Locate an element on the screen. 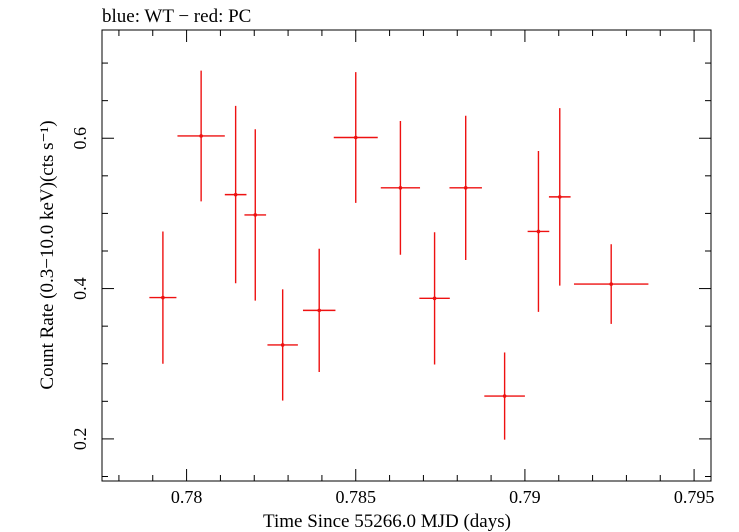 The height and width of the screenshot is (532, 739). x-tick-label: 0.79 is located at coordinates (525, 497).